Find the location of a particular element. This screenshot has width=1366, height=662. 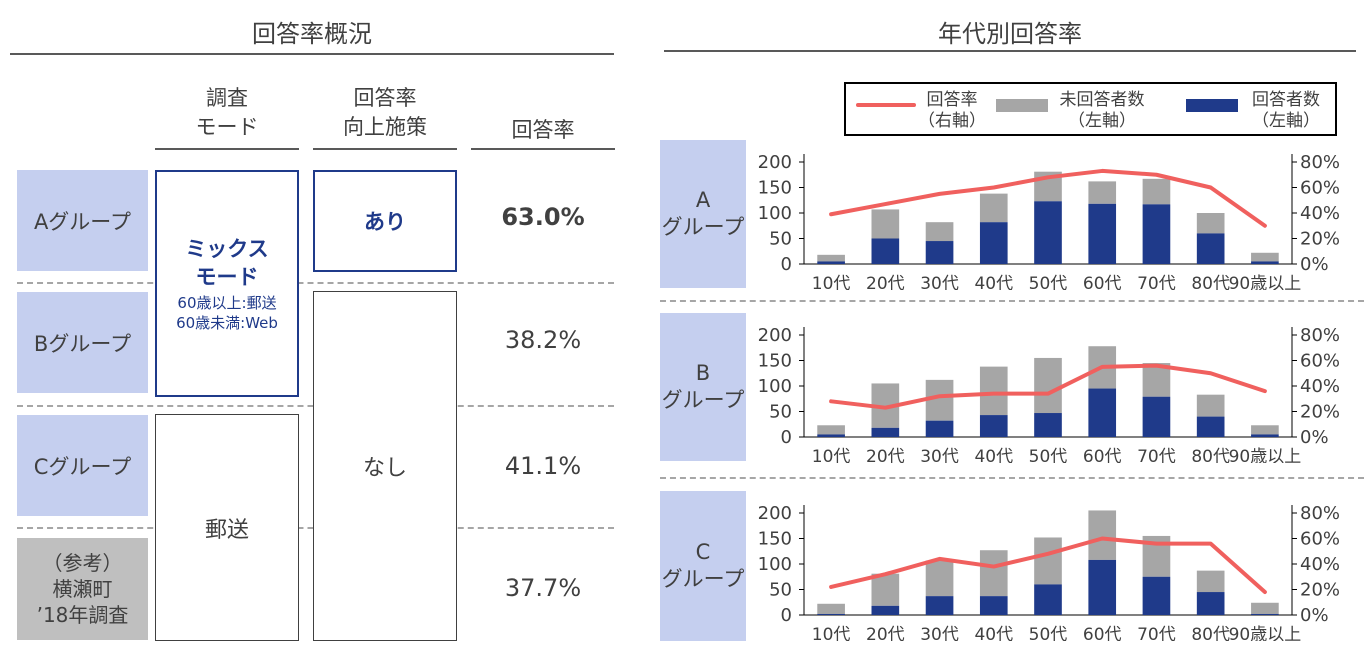

right-section-title: 年代別回答率 is located at coordinates (1010, 34).